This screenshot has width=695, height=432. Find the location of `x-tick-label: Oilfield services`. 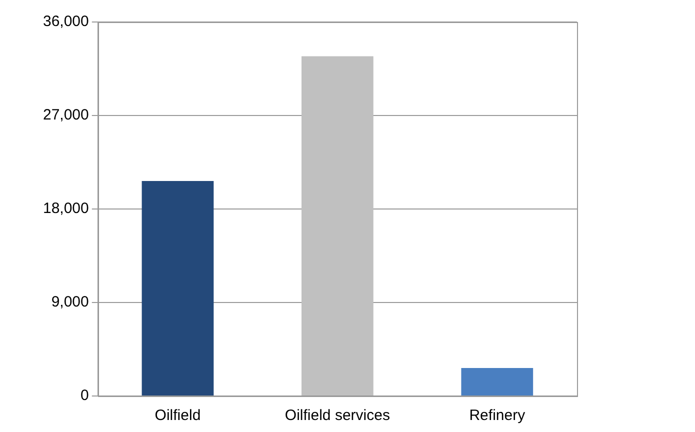

x-tick-label: Oilfield services is located at coordinates (337, 415).